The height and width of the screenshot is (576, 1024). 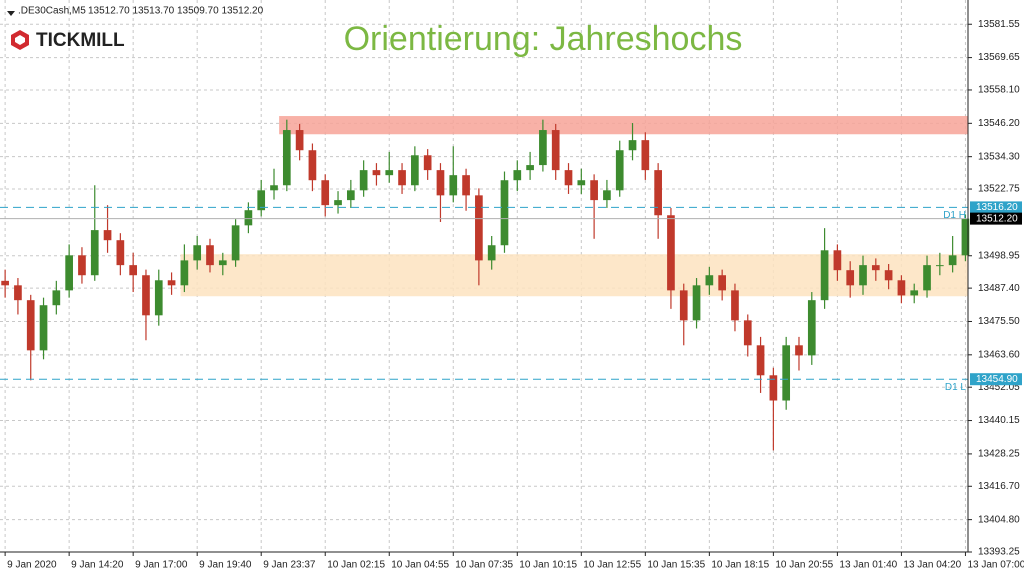 What do you see at coordinates (20, 40) in the screenshot?
I see `logo-icon-inner` at bounding box center [20, 40].